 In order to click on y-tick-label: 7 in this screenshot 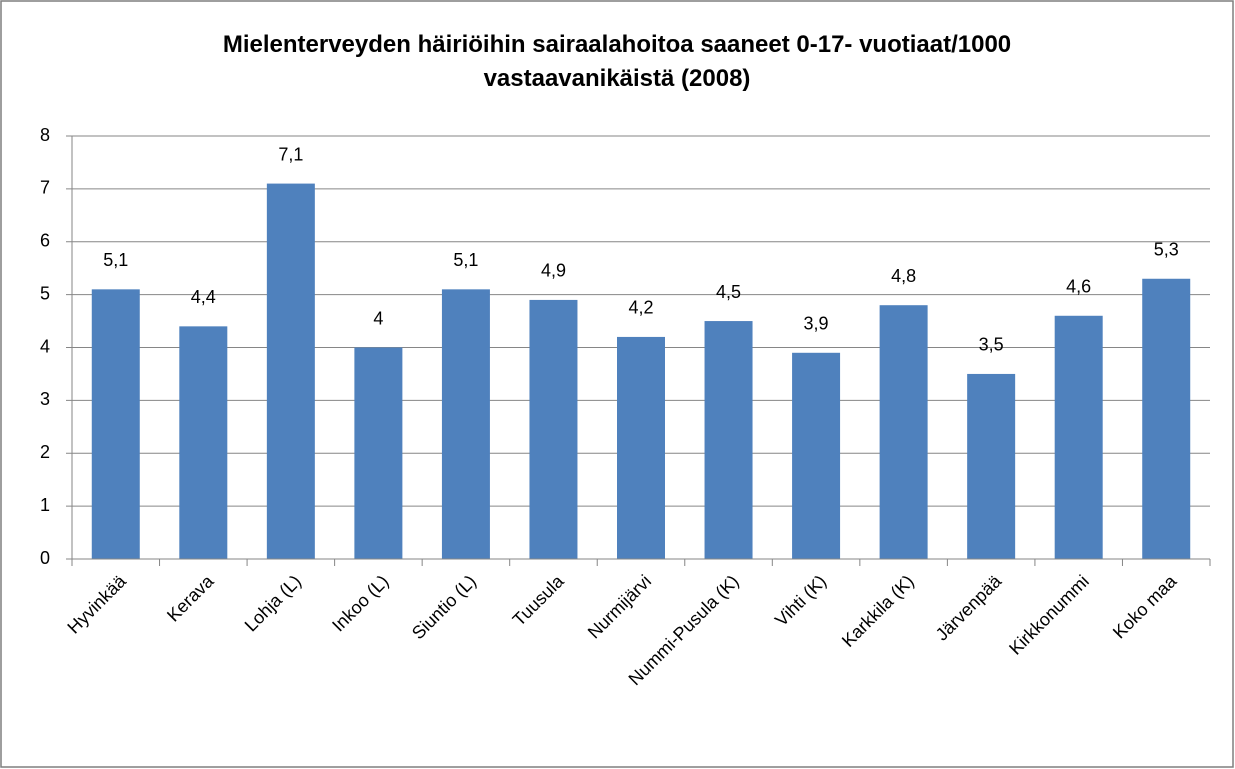, I will do `click(45, 188)`.